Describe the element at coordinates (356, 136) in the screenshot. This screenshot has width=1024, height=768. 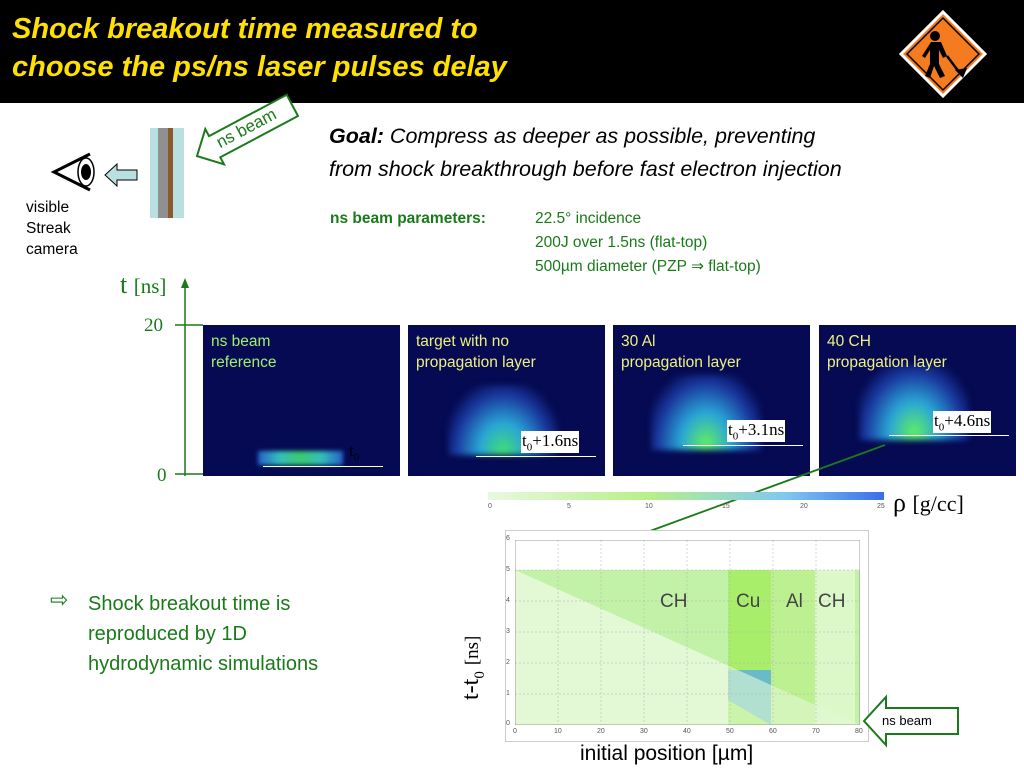
I see `goal-label: Goal:` at that location.